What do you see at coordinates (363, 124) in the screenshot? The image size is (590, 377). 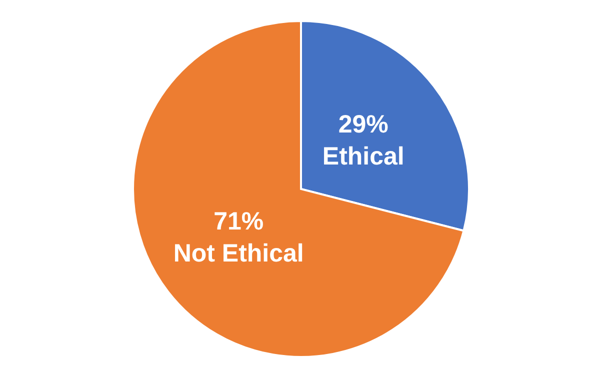 I see `data-label: 29%` at bounding box center [363, 124].